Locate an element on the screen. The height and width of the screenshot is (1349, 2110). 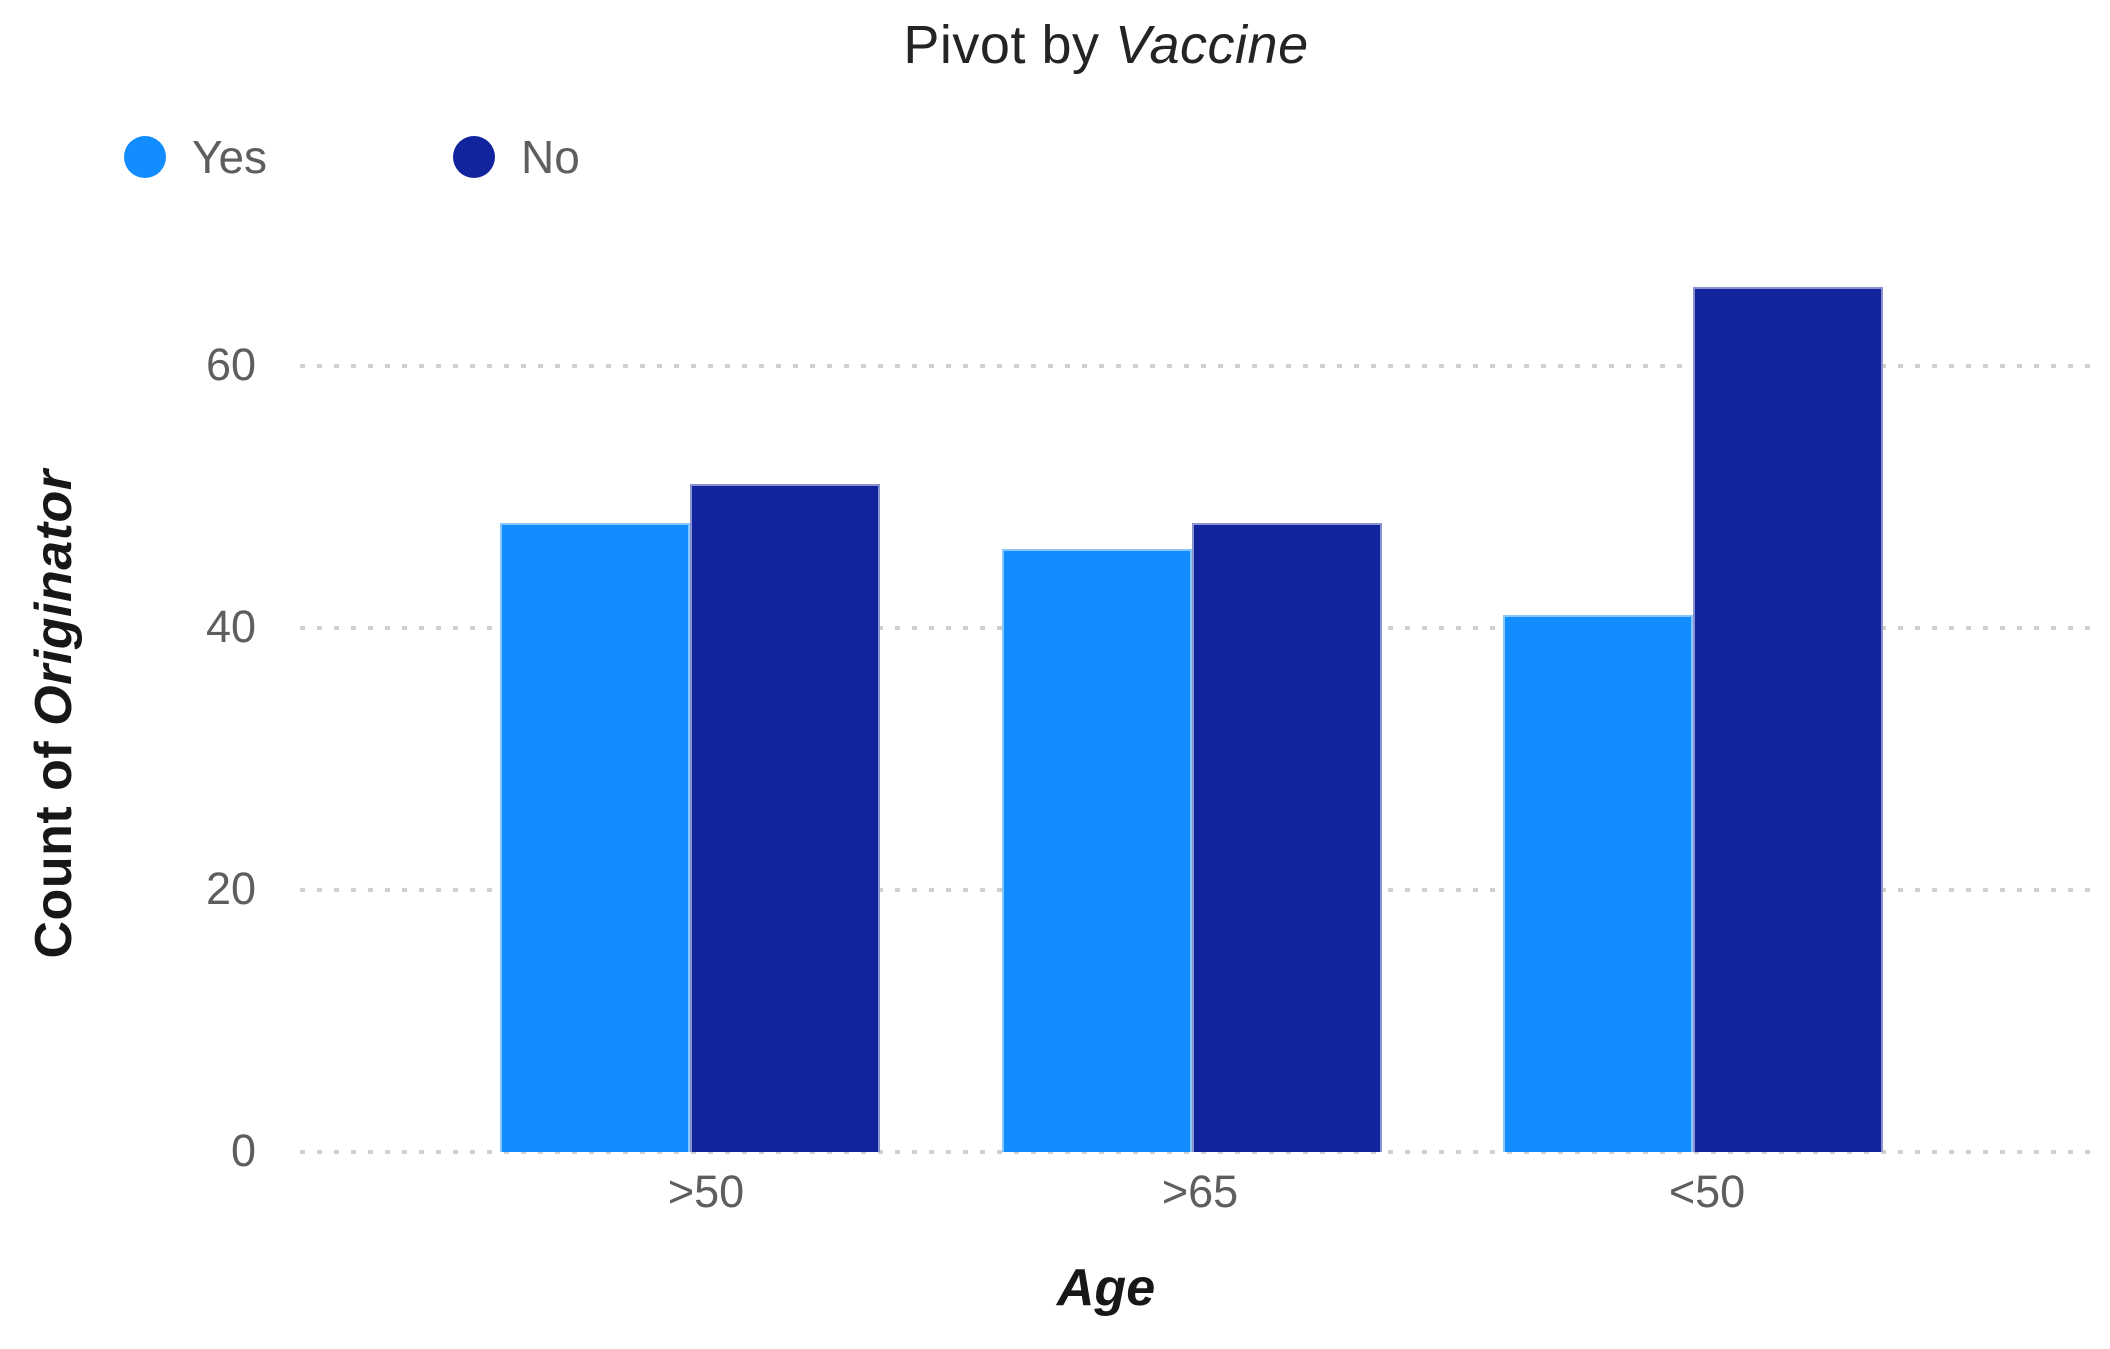
legend-item-no: No is located at coordinates (516, 157).